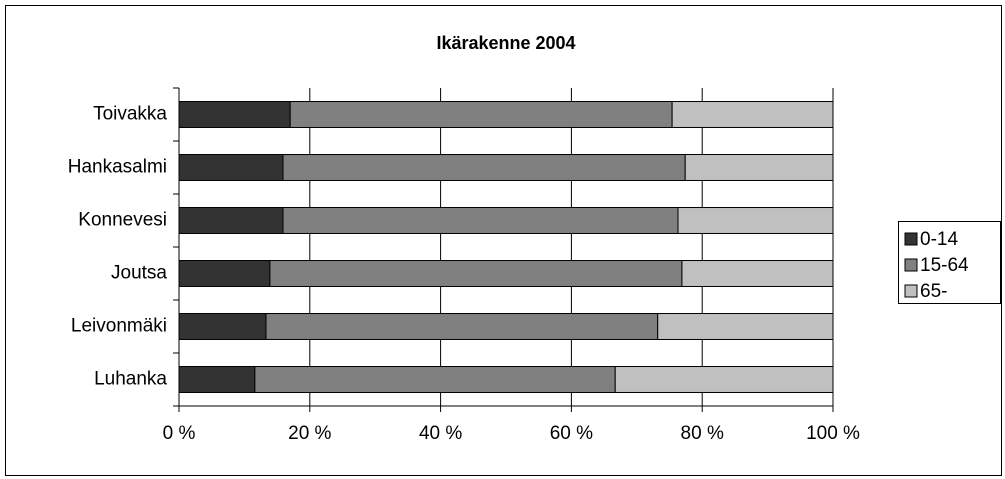 The image size is (1005, 479). Describe the element at coordinates (933, 291) in the screenshot. I see `legend-label: 65-` at that location.